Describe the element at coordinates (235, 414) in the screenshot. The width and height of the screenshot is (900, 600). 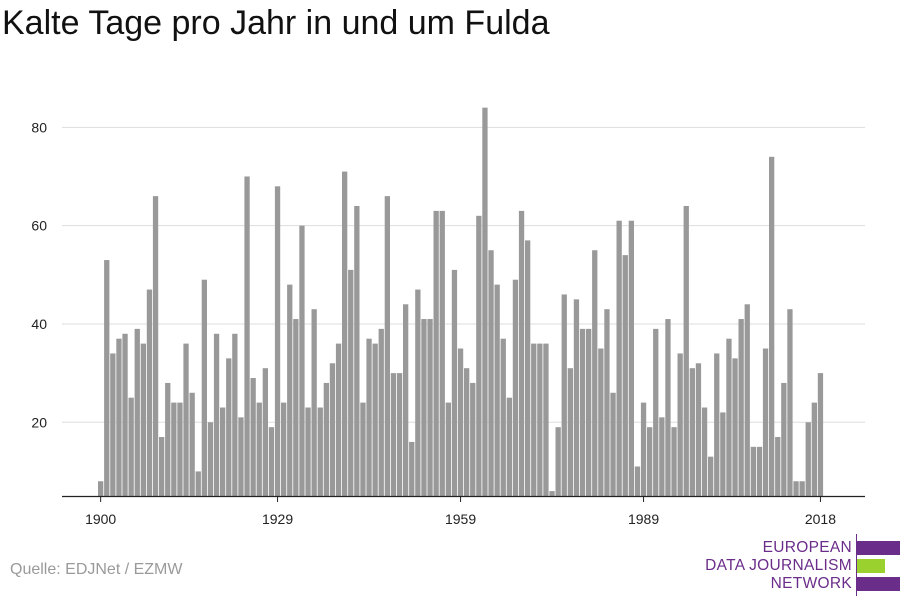
I see `bar-1922` at that location.